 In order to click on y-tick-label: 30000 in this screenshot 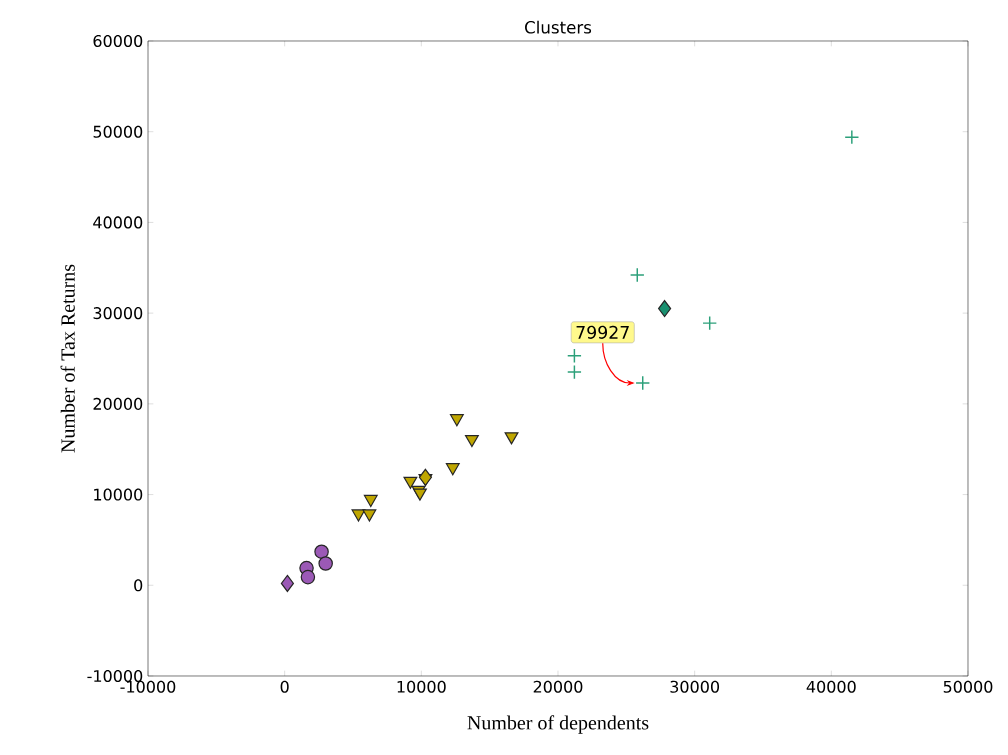, I will do `click(118, 313)`.